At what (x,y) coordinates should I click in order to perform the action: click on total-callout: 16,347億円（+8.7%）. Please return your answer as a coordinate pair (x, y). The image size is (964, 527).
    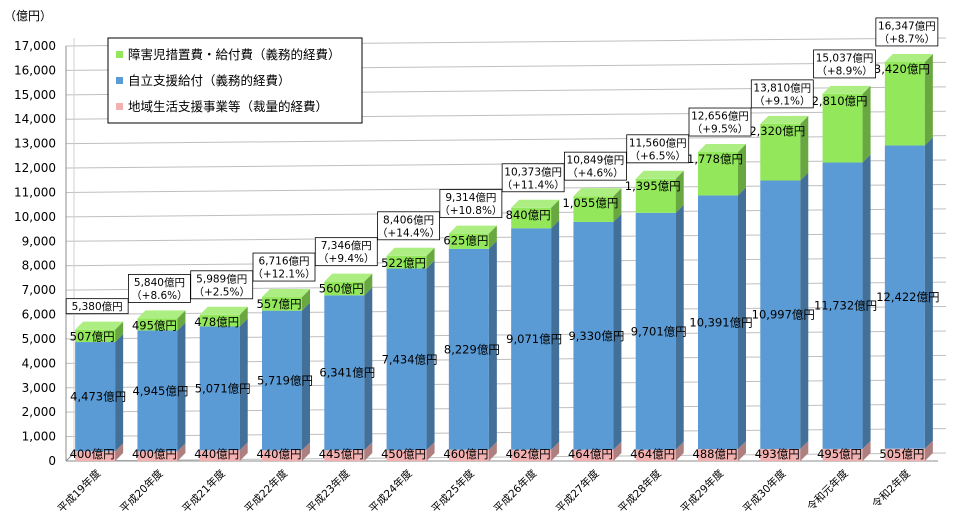
    Looking at the image, I should click on (907, 32).